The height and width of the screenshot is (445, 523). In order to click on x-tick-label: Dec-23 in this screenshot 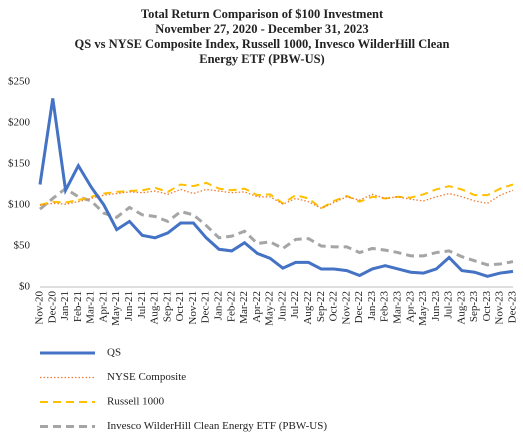, I will do `click(513, 307)`.